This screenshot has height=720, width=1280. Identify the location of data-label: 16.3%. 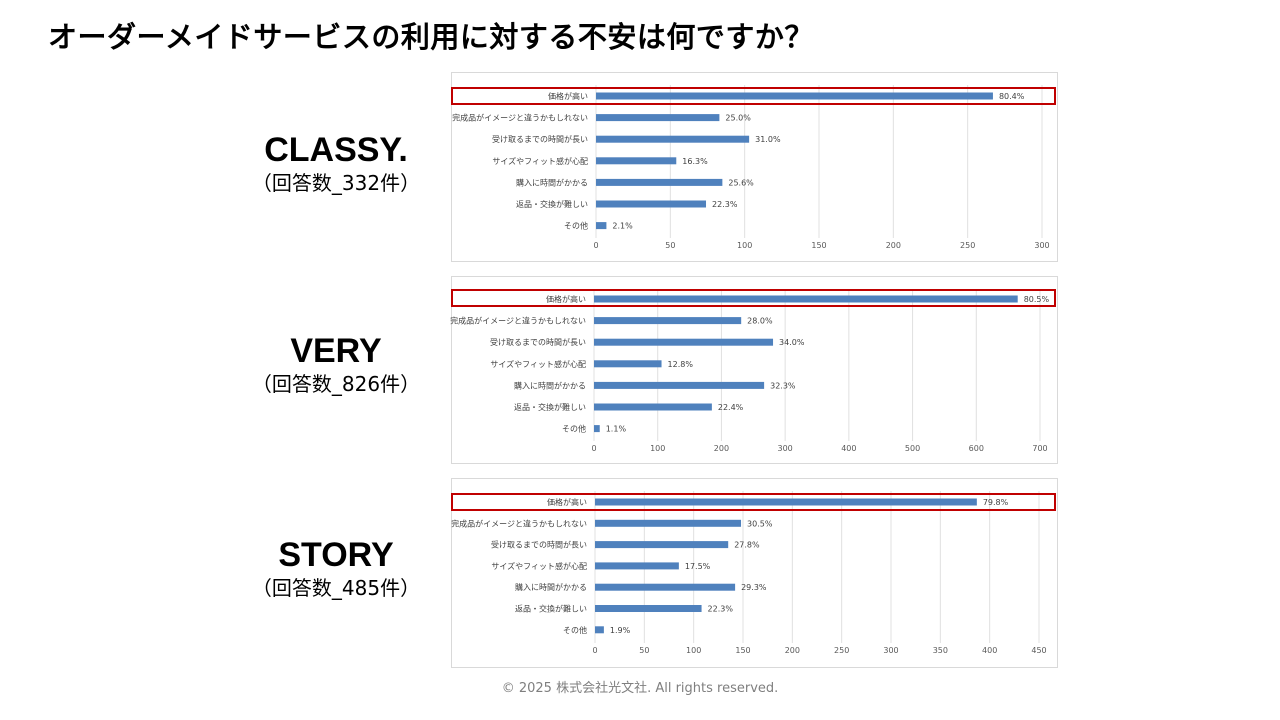
(695, 161).